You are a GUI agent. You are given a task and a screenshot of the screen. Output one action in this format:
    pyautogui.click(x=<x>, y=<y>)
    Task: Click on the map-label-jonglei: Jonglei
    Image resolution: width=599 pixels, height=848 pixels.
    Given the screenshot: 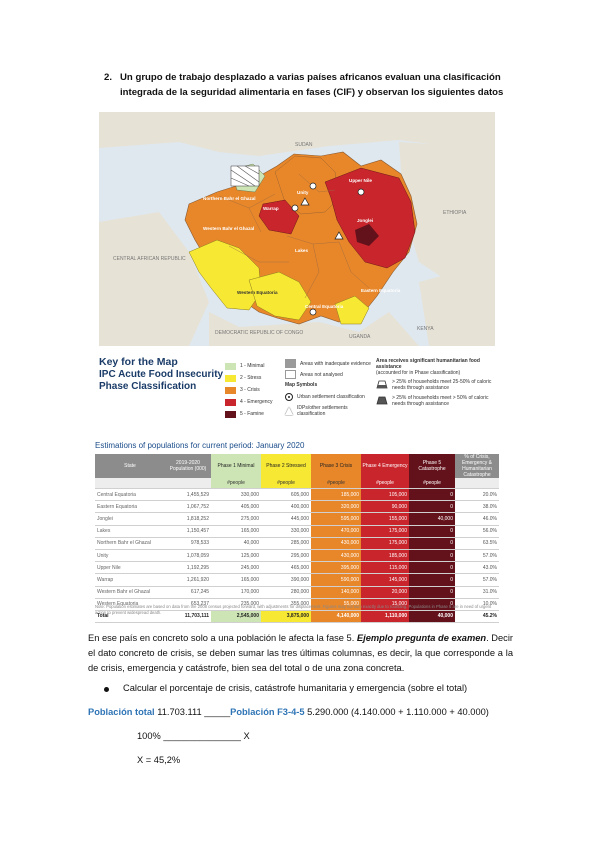 What is the action you would take?
    pyautogui.click(x=365, y=220)
    